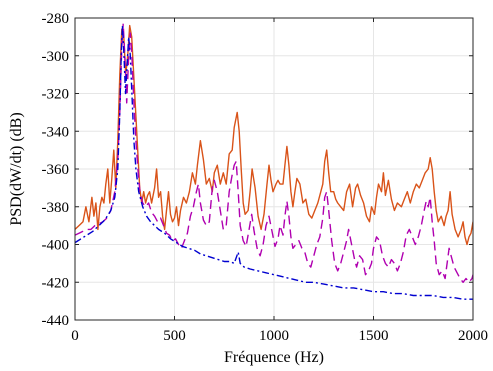 This screenshot has width=493, height=371. I want to click on x-tick-label: 1500, so click(374, 336).